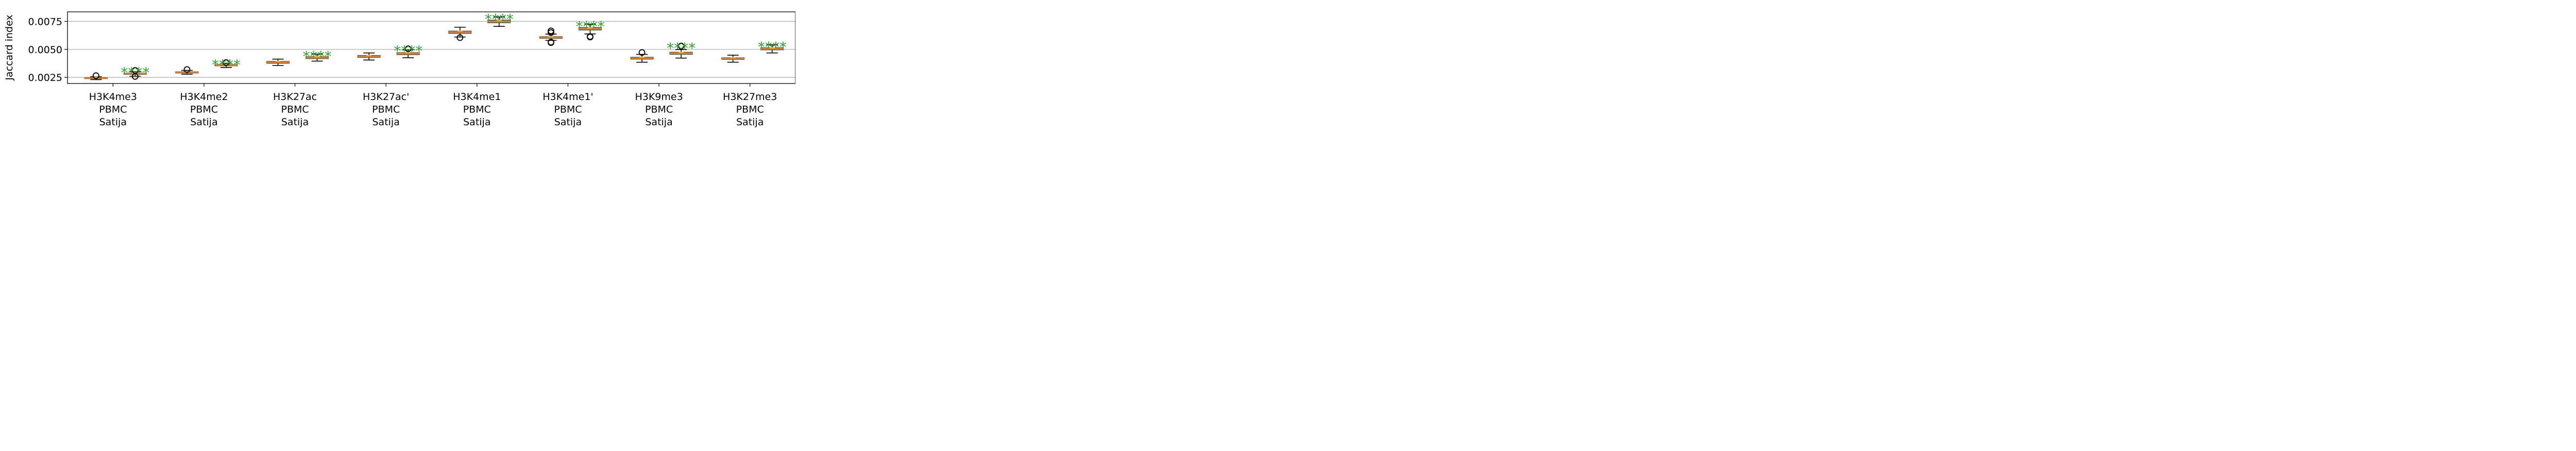  Describe the element at coordinates (9, 47) in the screenshot. I see `y-axis-label: Jaccard index` at that location.